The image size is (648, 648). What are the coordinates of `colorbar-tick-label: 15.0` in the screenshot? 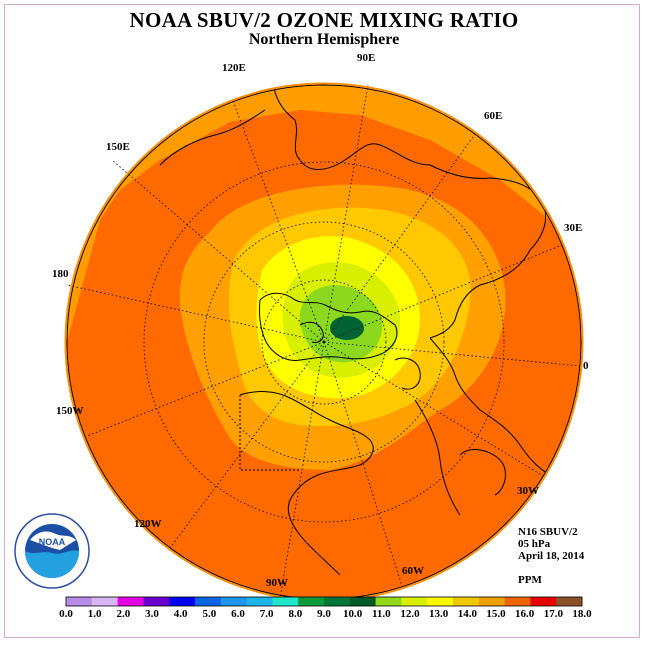 It's located at (496, 614).